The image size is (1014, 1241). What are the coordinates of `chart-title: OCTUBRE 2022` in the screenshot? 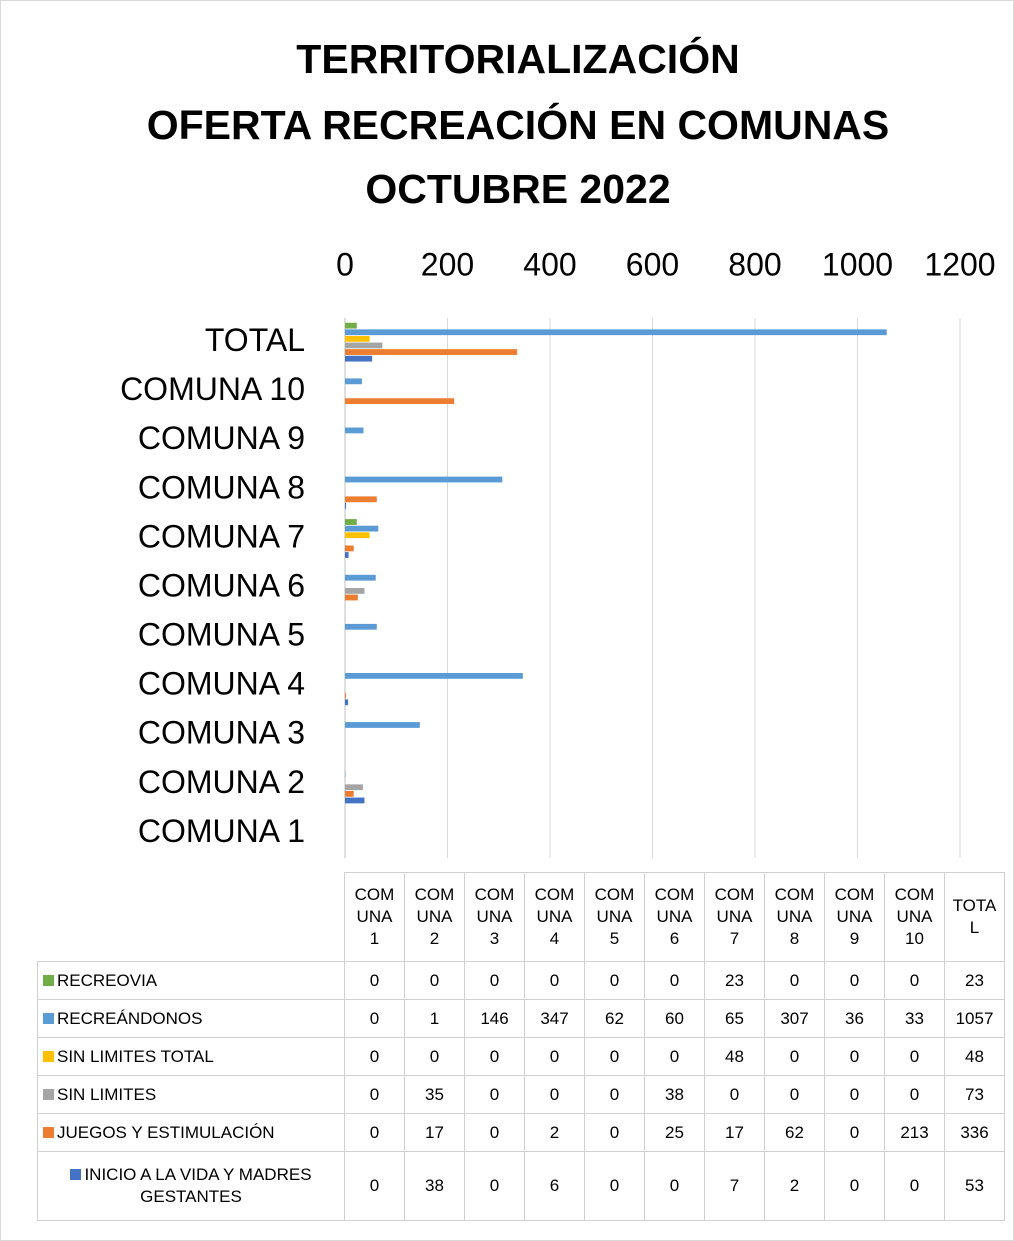 It's located at (517, 189).